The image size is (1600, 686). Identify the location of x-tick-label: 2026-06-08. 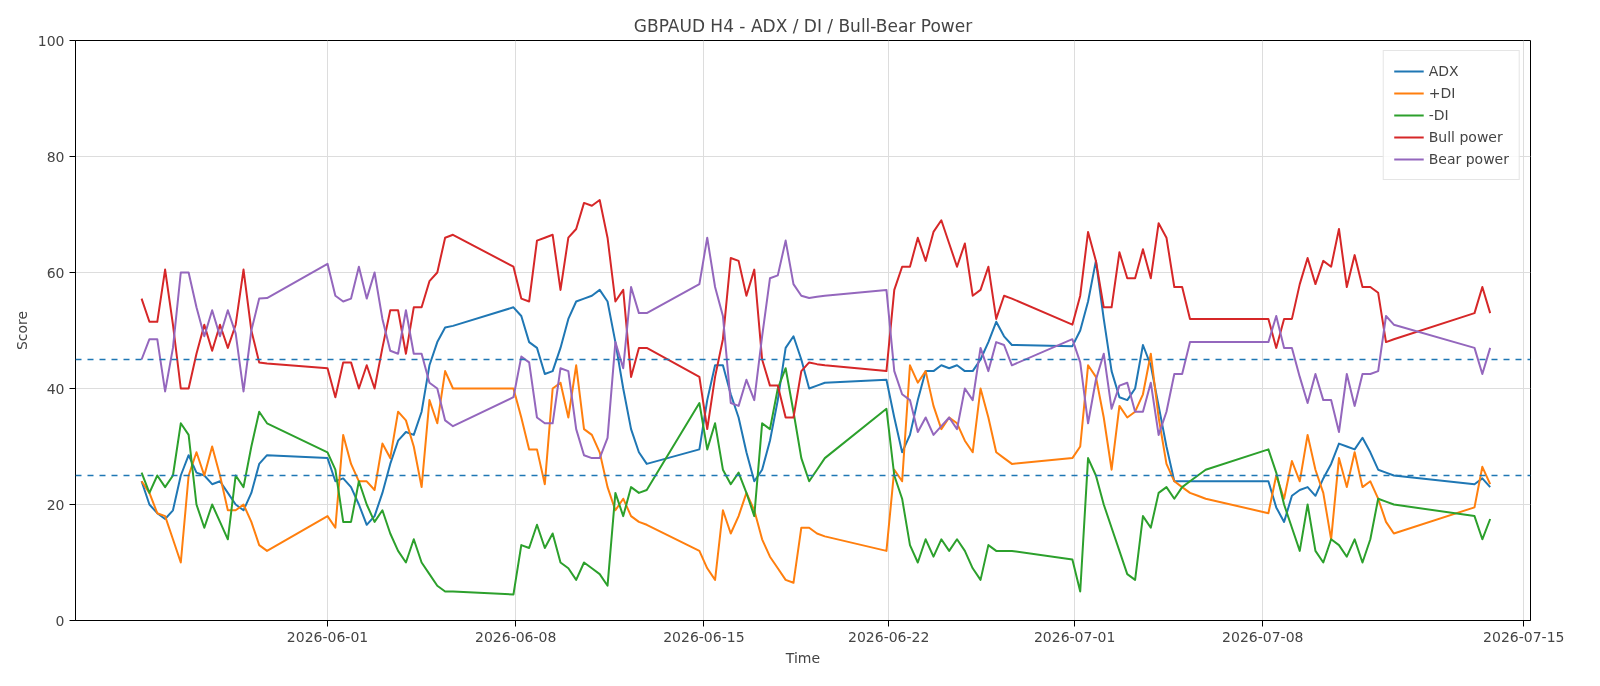
(516, 636).